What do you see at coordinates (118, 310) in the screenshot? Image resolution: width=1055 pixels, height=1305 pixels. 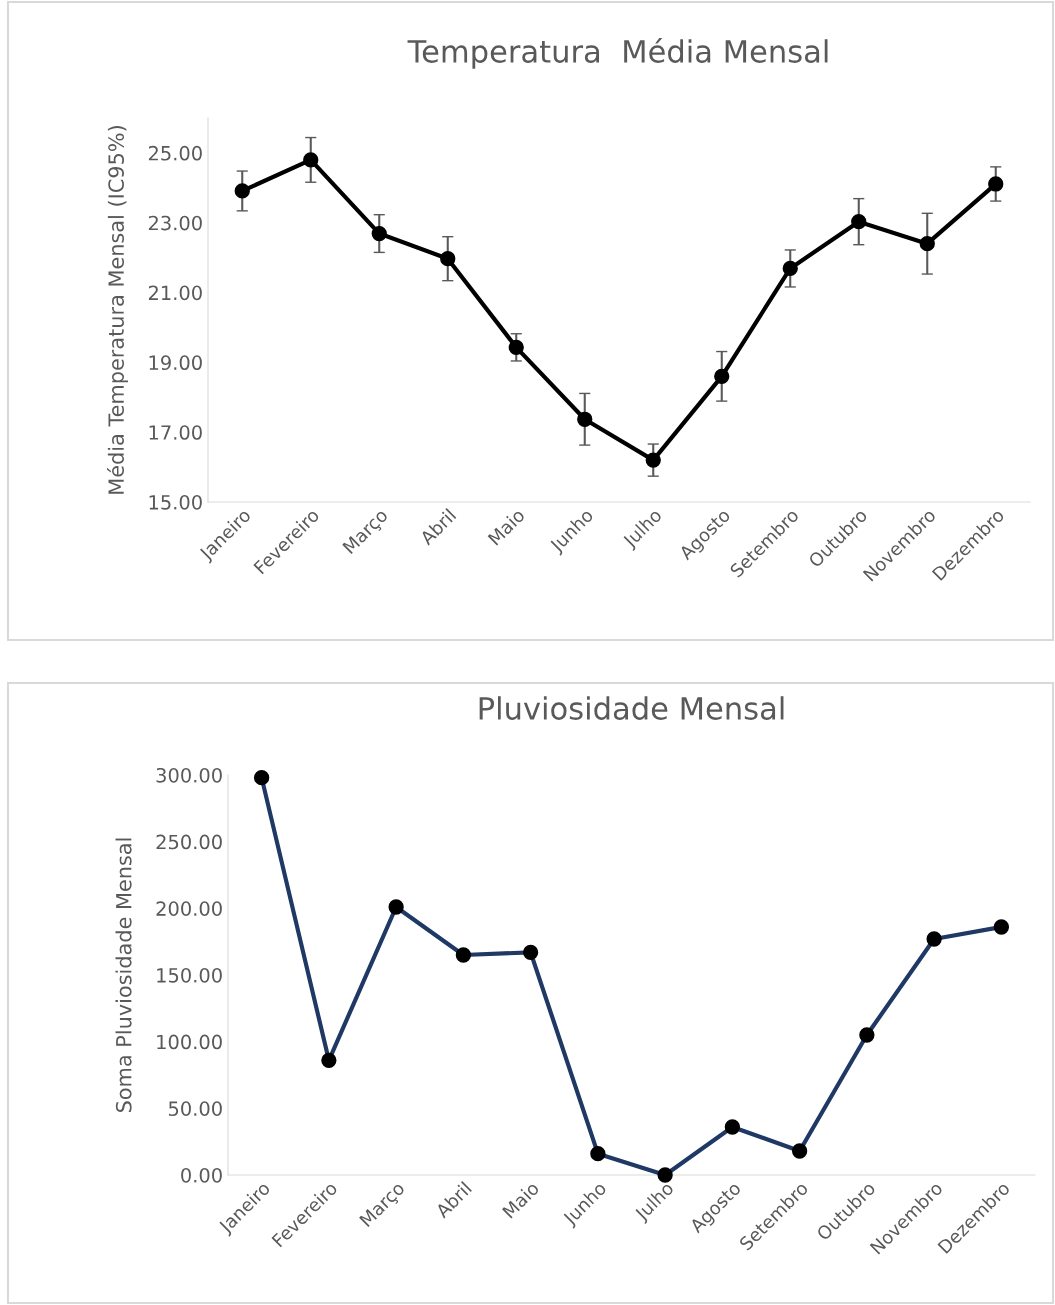 I see `y-axis-title: Média Temperatura Mensal (IC95%)` at bounding box center [118, 310].